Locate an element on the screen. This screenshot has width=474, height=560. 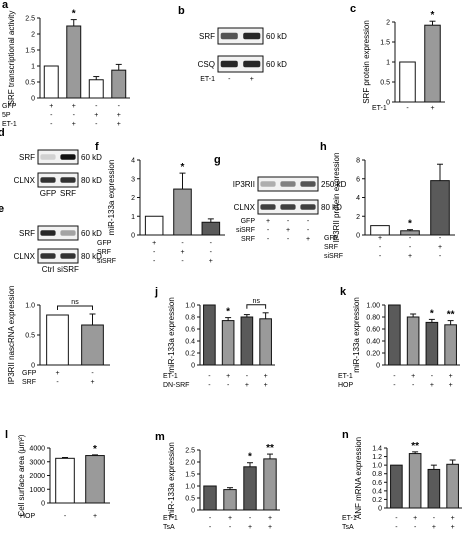
condition-label: TsA is located at coordinates (169, 527).